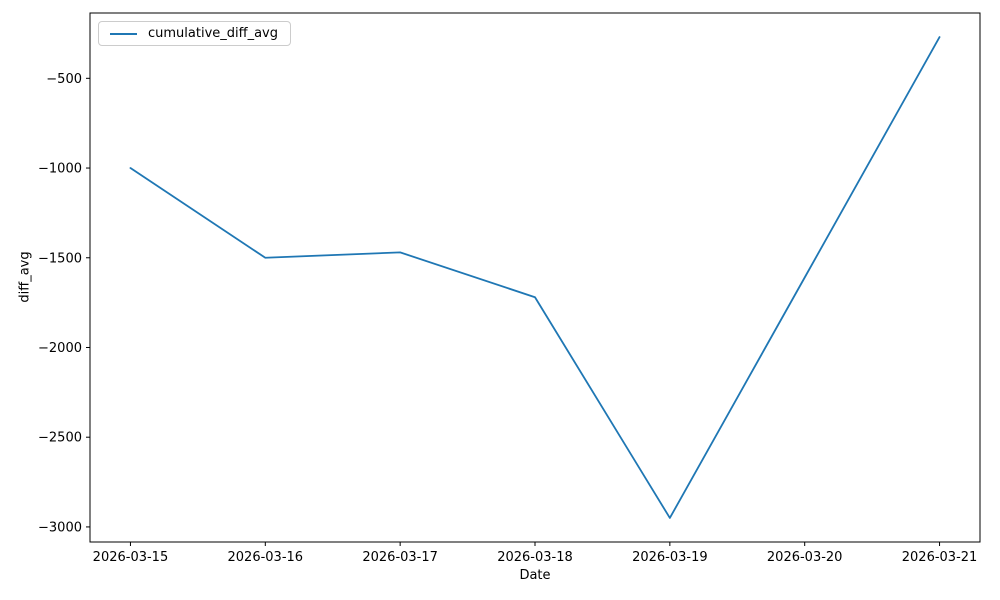 The image size is (1000, 600). What do you see at coordinates (670, 557) in the screenshot?
I see `x-tick-label: 2026-03-19` at bounding box center [670, 557].